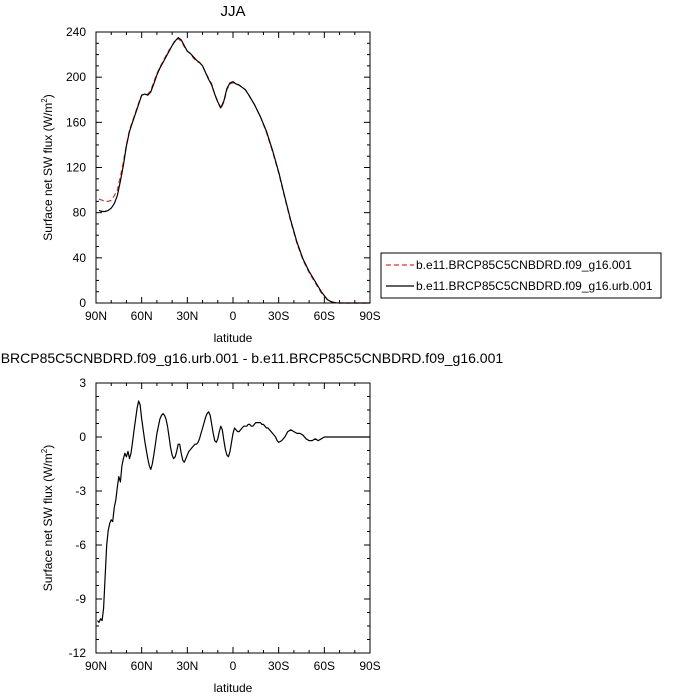 This screenshot has height=700, width=700. What do you see at coordinates (524, 265) in the screenshot?
I see `legend-label-0: b.e11.BRCP85C5CNBDRD.f09_g16.001` at bounding box center [524, 265].